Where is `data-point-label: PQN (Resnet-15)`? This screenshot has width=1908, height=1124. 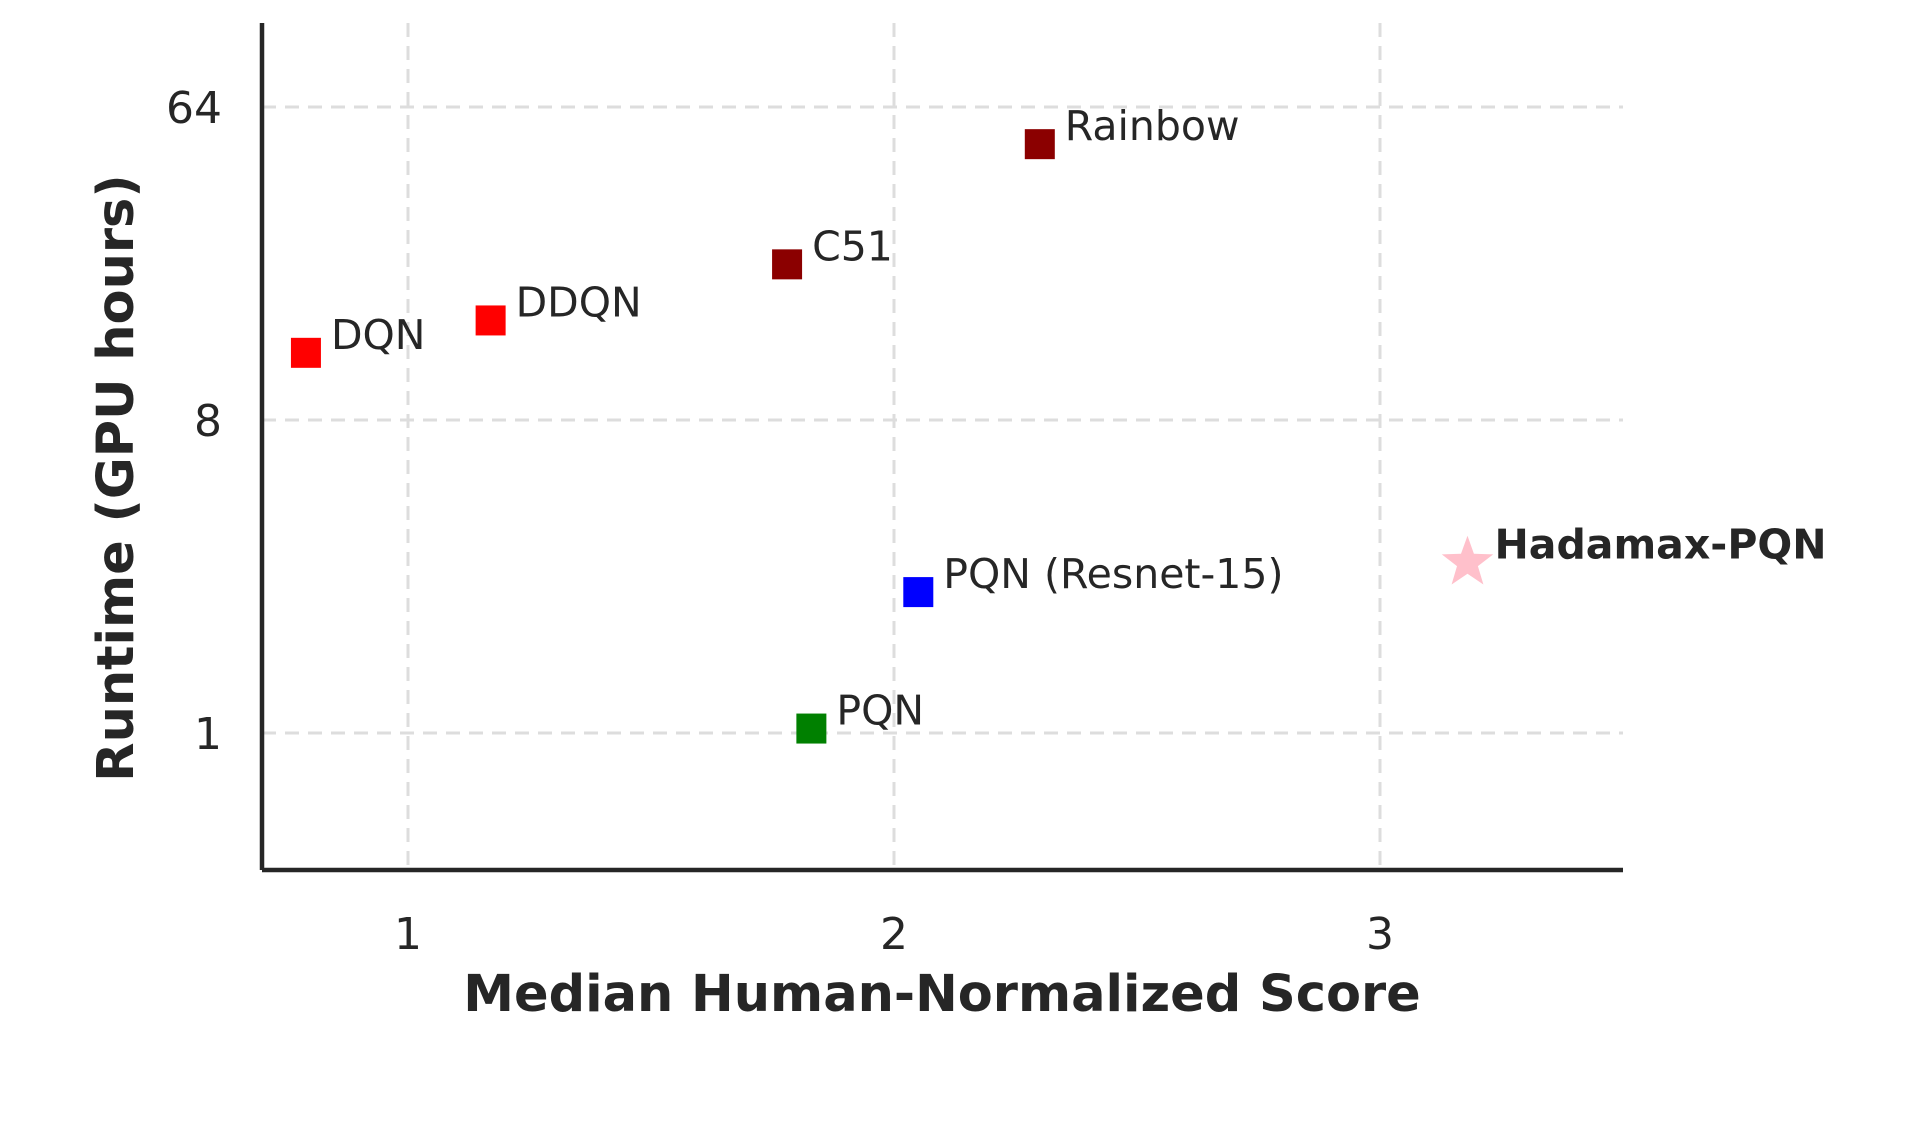
data-point-label: PQN (Resnet-15) is located at coordinates (1113, 574).